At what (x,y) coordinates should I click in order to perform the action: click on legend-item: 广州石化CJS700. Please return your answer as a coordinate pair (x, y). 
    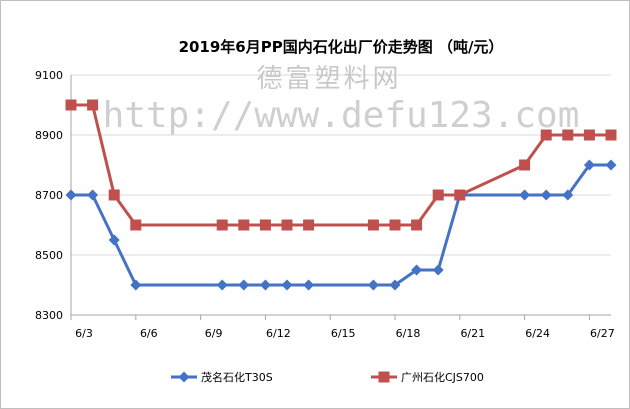
    Looking at the image, I should click on (427, 377).